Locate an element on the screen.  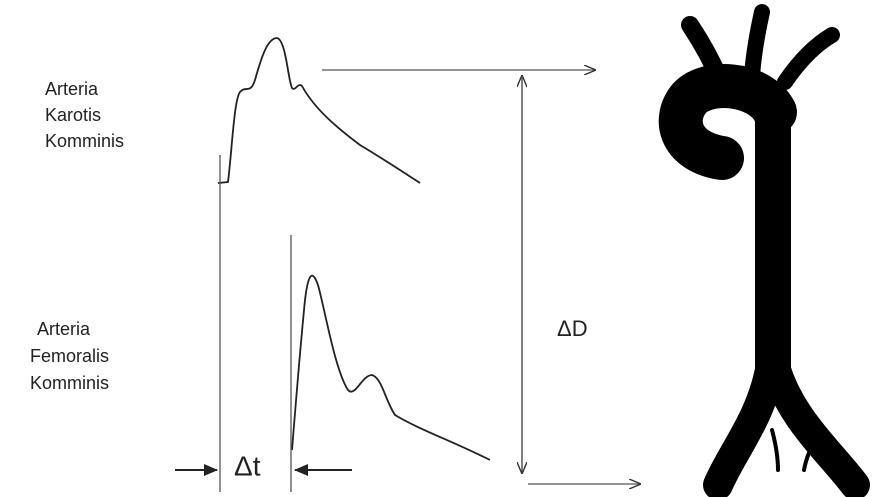
delta-d-label: ΔD is located at coordinates (572, 328).